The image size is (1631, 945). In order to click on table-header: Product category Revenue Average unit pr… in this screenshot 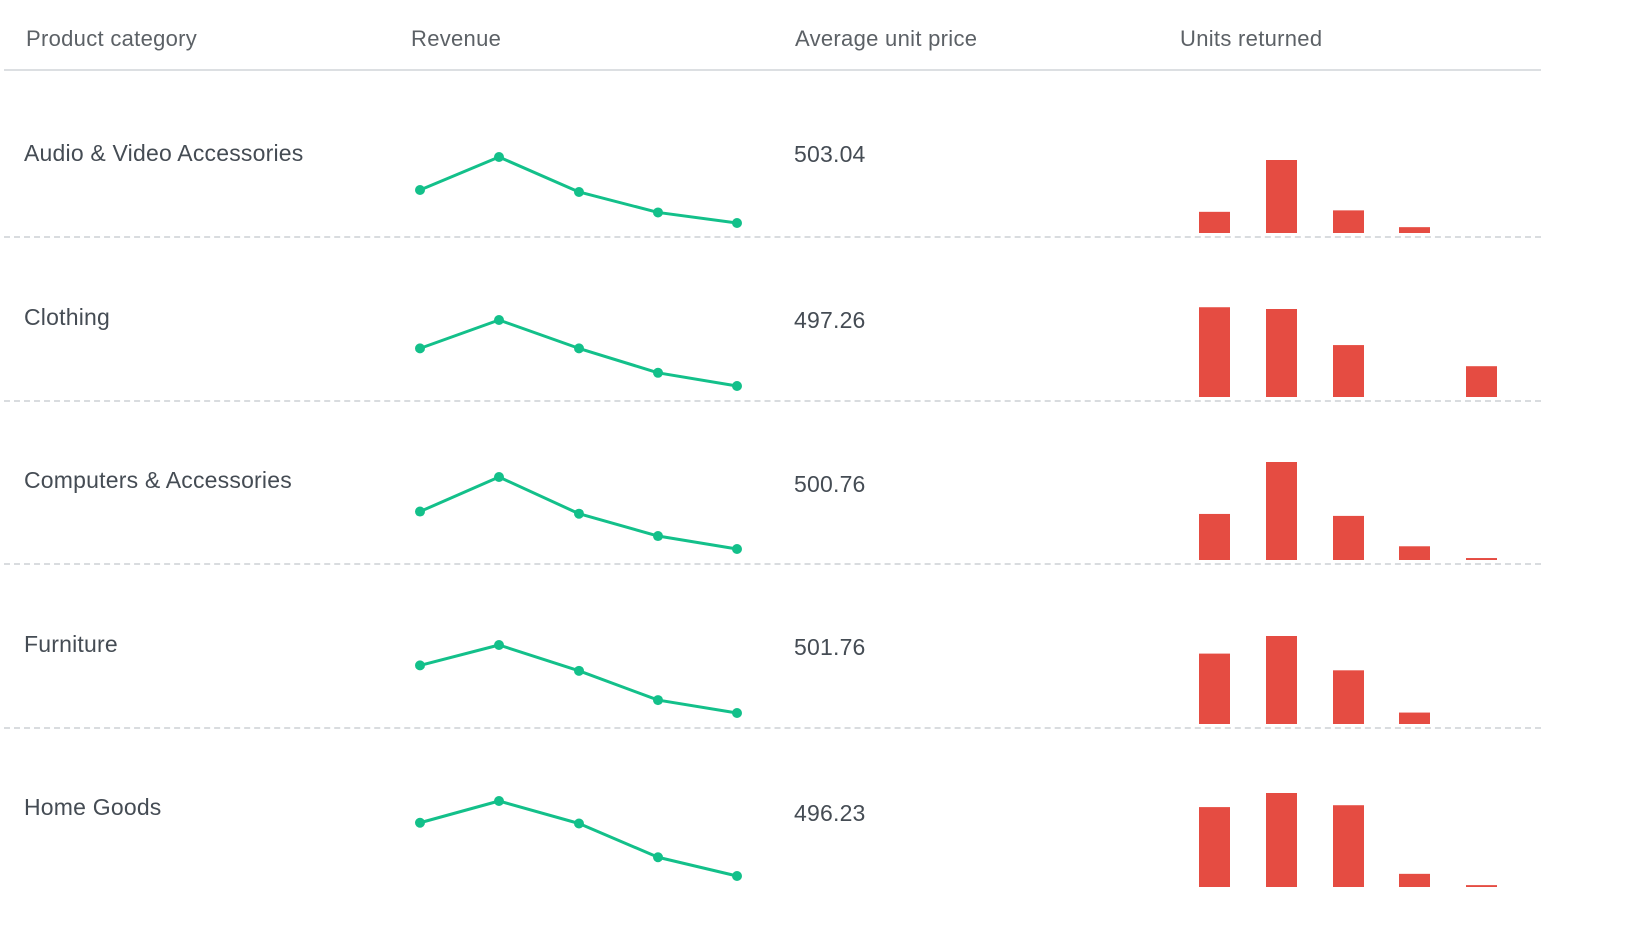, I will do `click(772, 35)`.